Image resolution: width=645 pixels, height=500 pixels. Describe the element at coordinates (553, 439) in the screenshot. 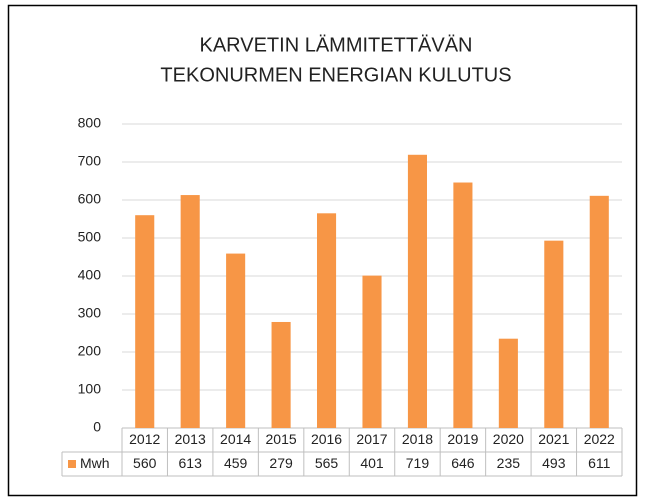

I see `x-tick-label: 2021` at that location.